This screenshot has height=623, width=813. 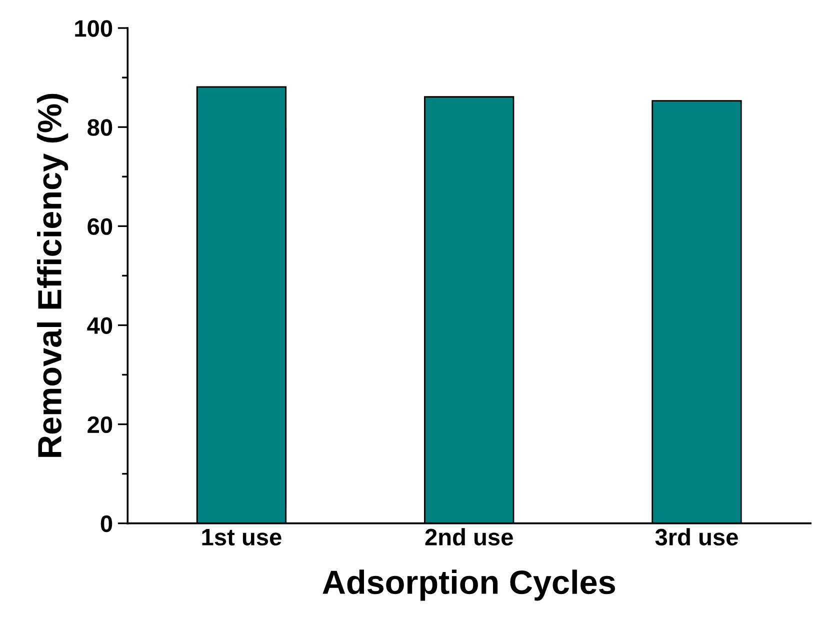 What do you see at coordinates (468, 585) in the screenshot?
I see `x-axis-title: Adsorption Cycles` at bounding box center [468, 585].